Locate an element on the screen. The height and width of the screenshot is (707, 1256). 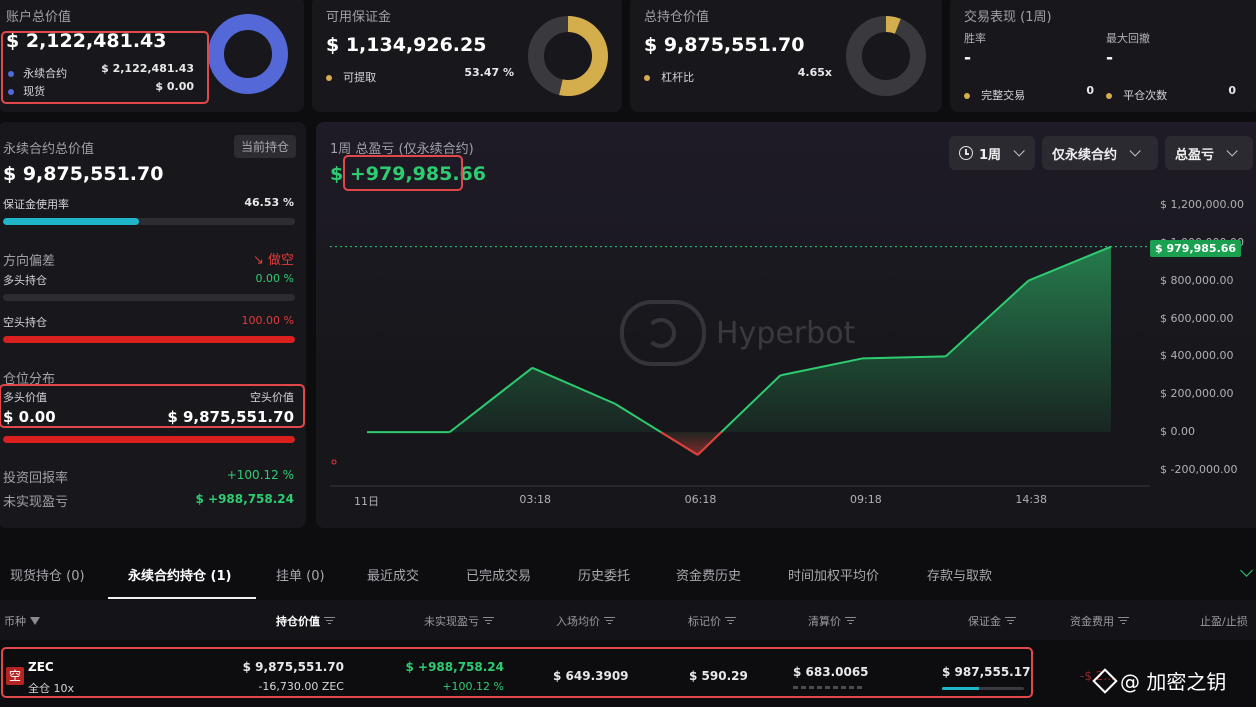
available-margin-card: 可用保证金 $ 1,134,926.25 可提取 53.47 % is located at coordinates (467, 56).